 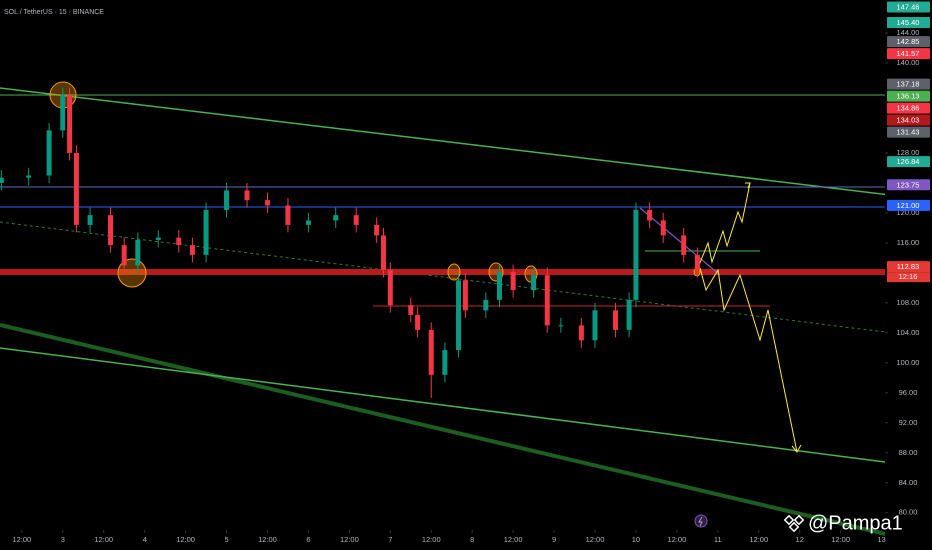 I want to click on x-tick-label: 6, so click(x=308, y=539).